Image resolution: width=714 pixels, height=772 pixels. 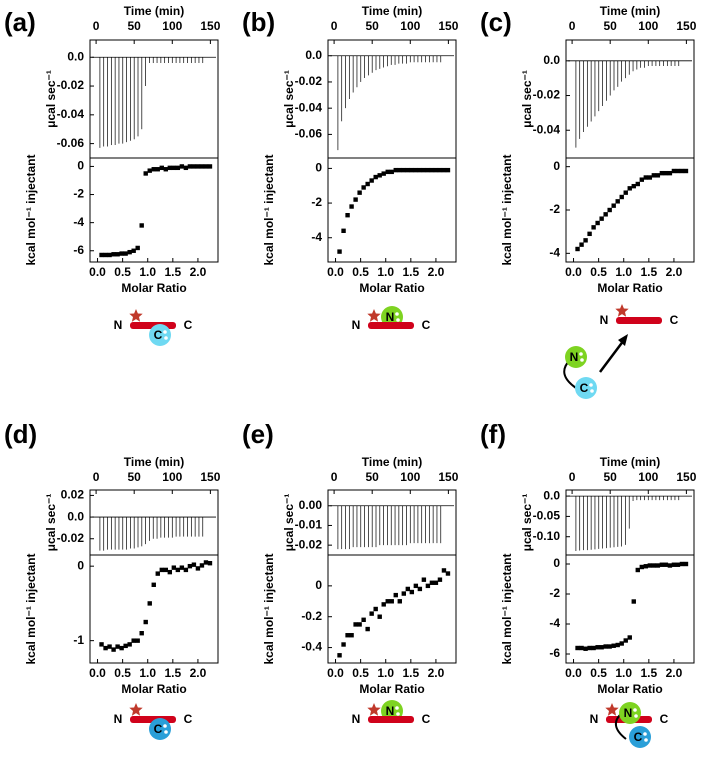 I want to click on x-axis-label: Molar Ratio, so click(x=153, y=288).